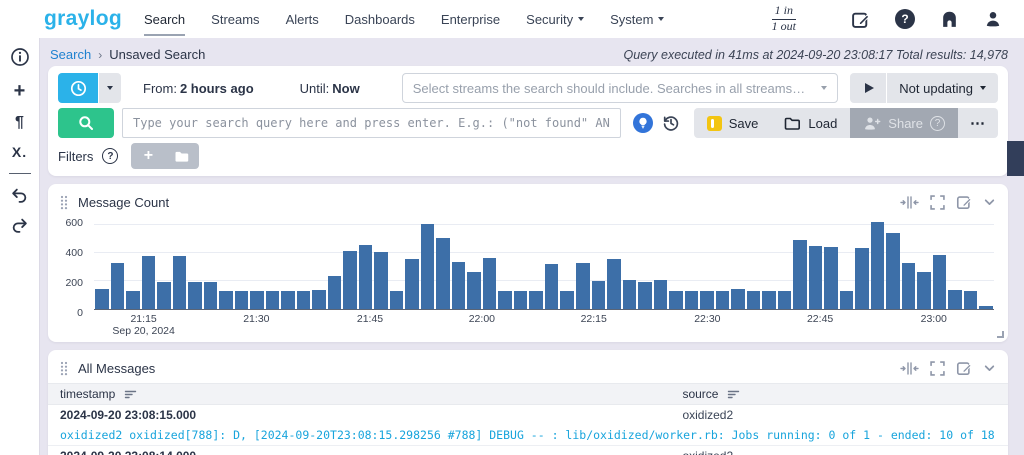  Describe the element at coordinates (942, 88) in the screenshot. I see `refresh-interval-dropdown: Not updating` at that location.